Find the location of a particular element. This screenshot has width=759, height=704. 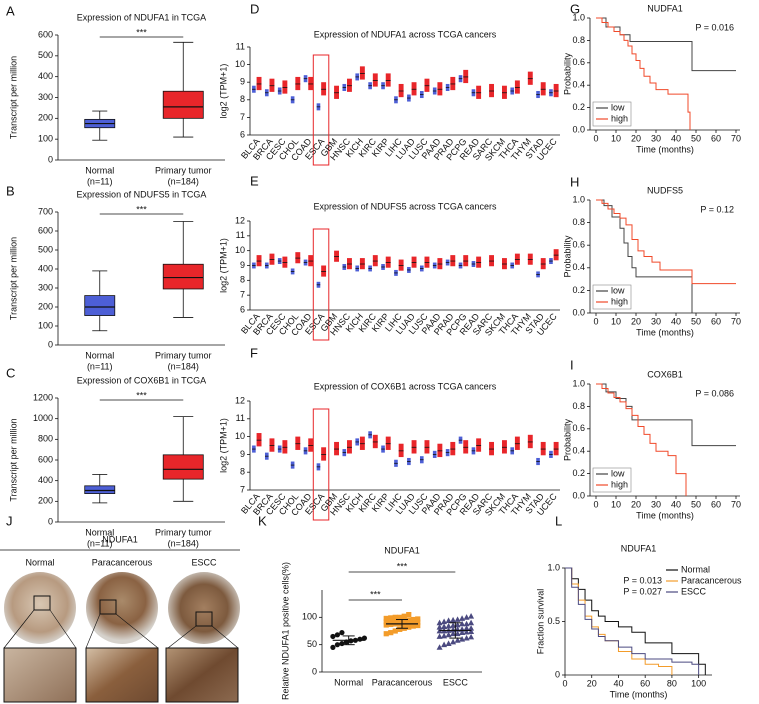

x-axis-label: Time (months) is located at coordinates (639, 694).